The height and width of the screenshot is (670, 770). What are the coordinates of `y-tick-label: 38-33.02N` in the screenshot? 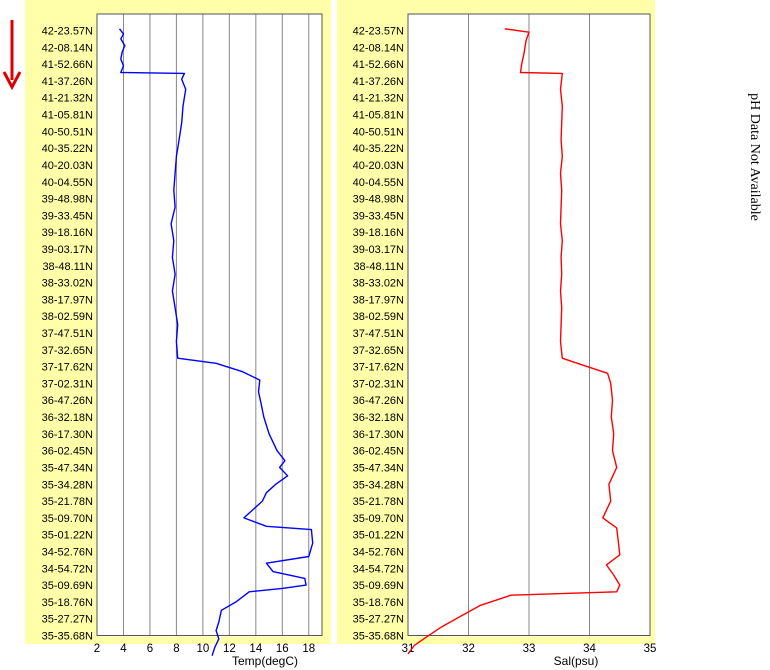 It's located at (67, 284).